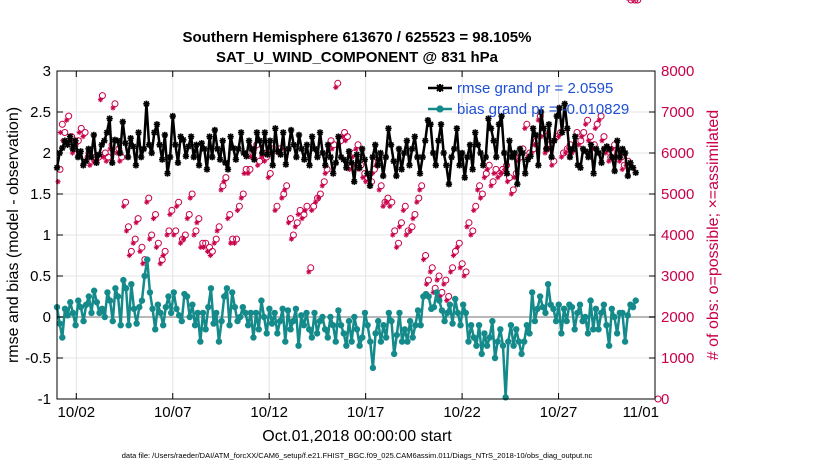  I want to click on y-tick-label: 1, so click(47, 235).